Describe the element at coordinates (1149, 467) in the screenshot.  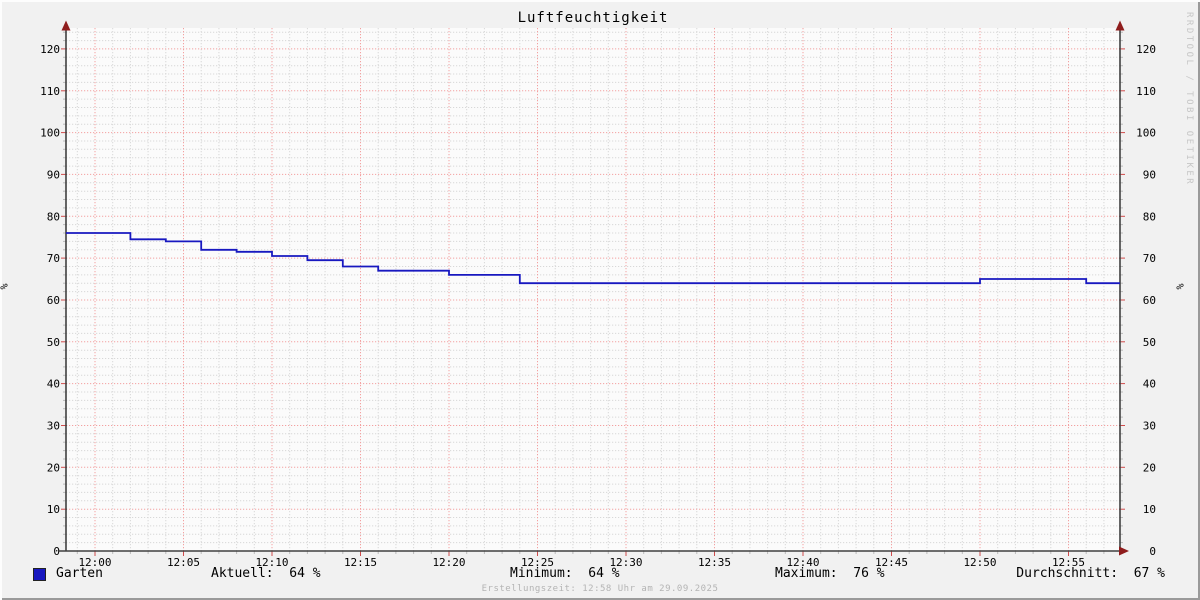
I see `y-tick-label-right: 20` at that location.